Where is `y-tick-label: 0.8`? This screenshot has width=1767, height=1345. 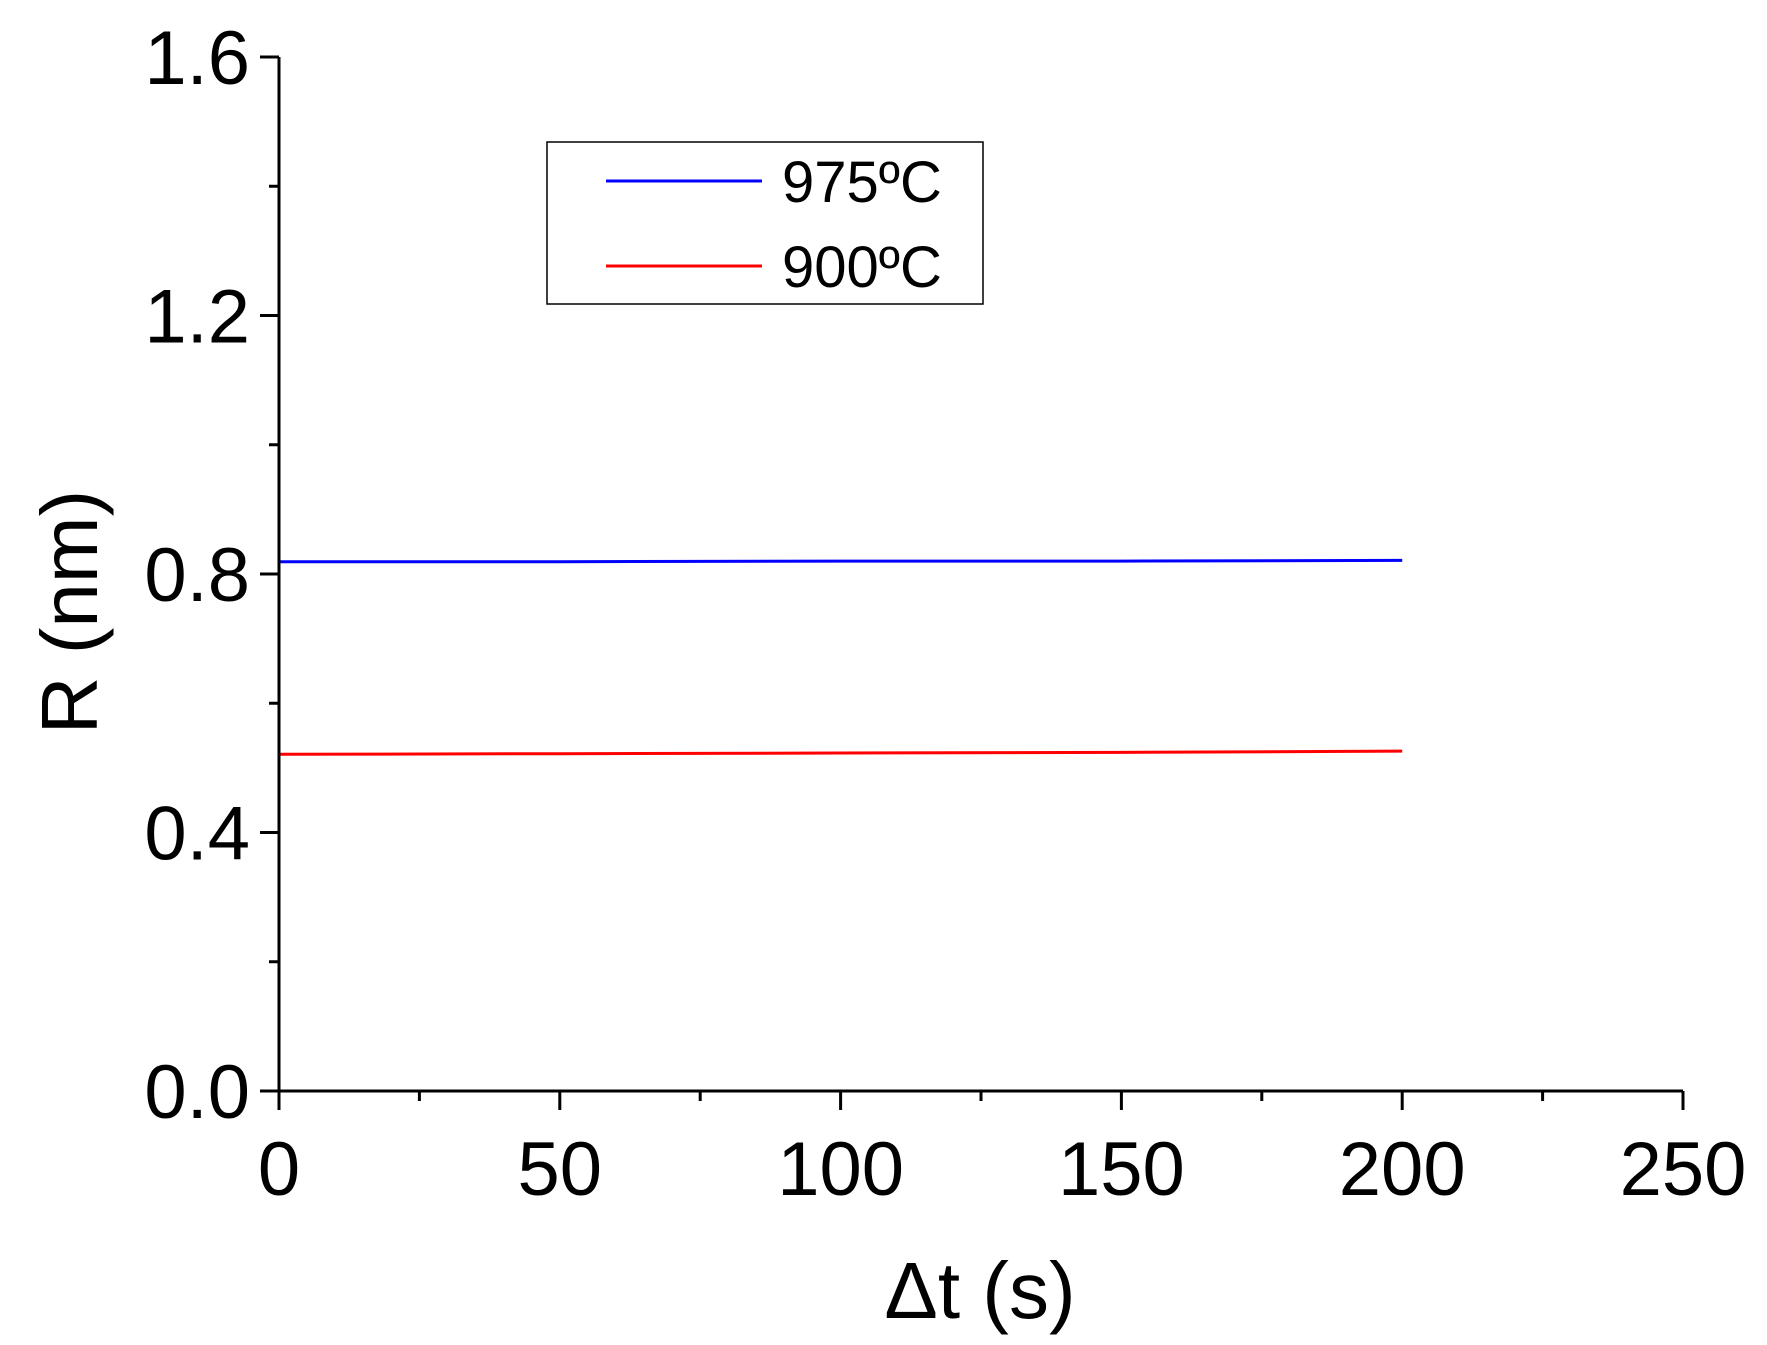
y-tick-label: 0.8 is located at coordinates (197, 575).